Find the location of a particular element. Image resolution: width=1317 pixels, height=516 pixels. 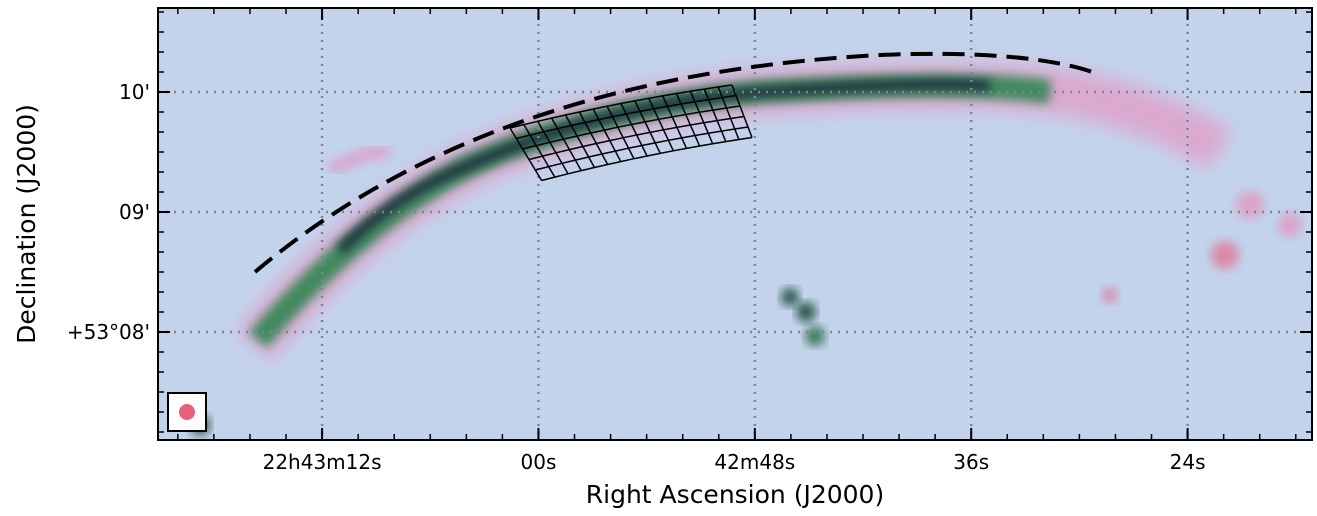

x-axis-label: Right Ascension (J2000) is located at coordinates (735, 494).